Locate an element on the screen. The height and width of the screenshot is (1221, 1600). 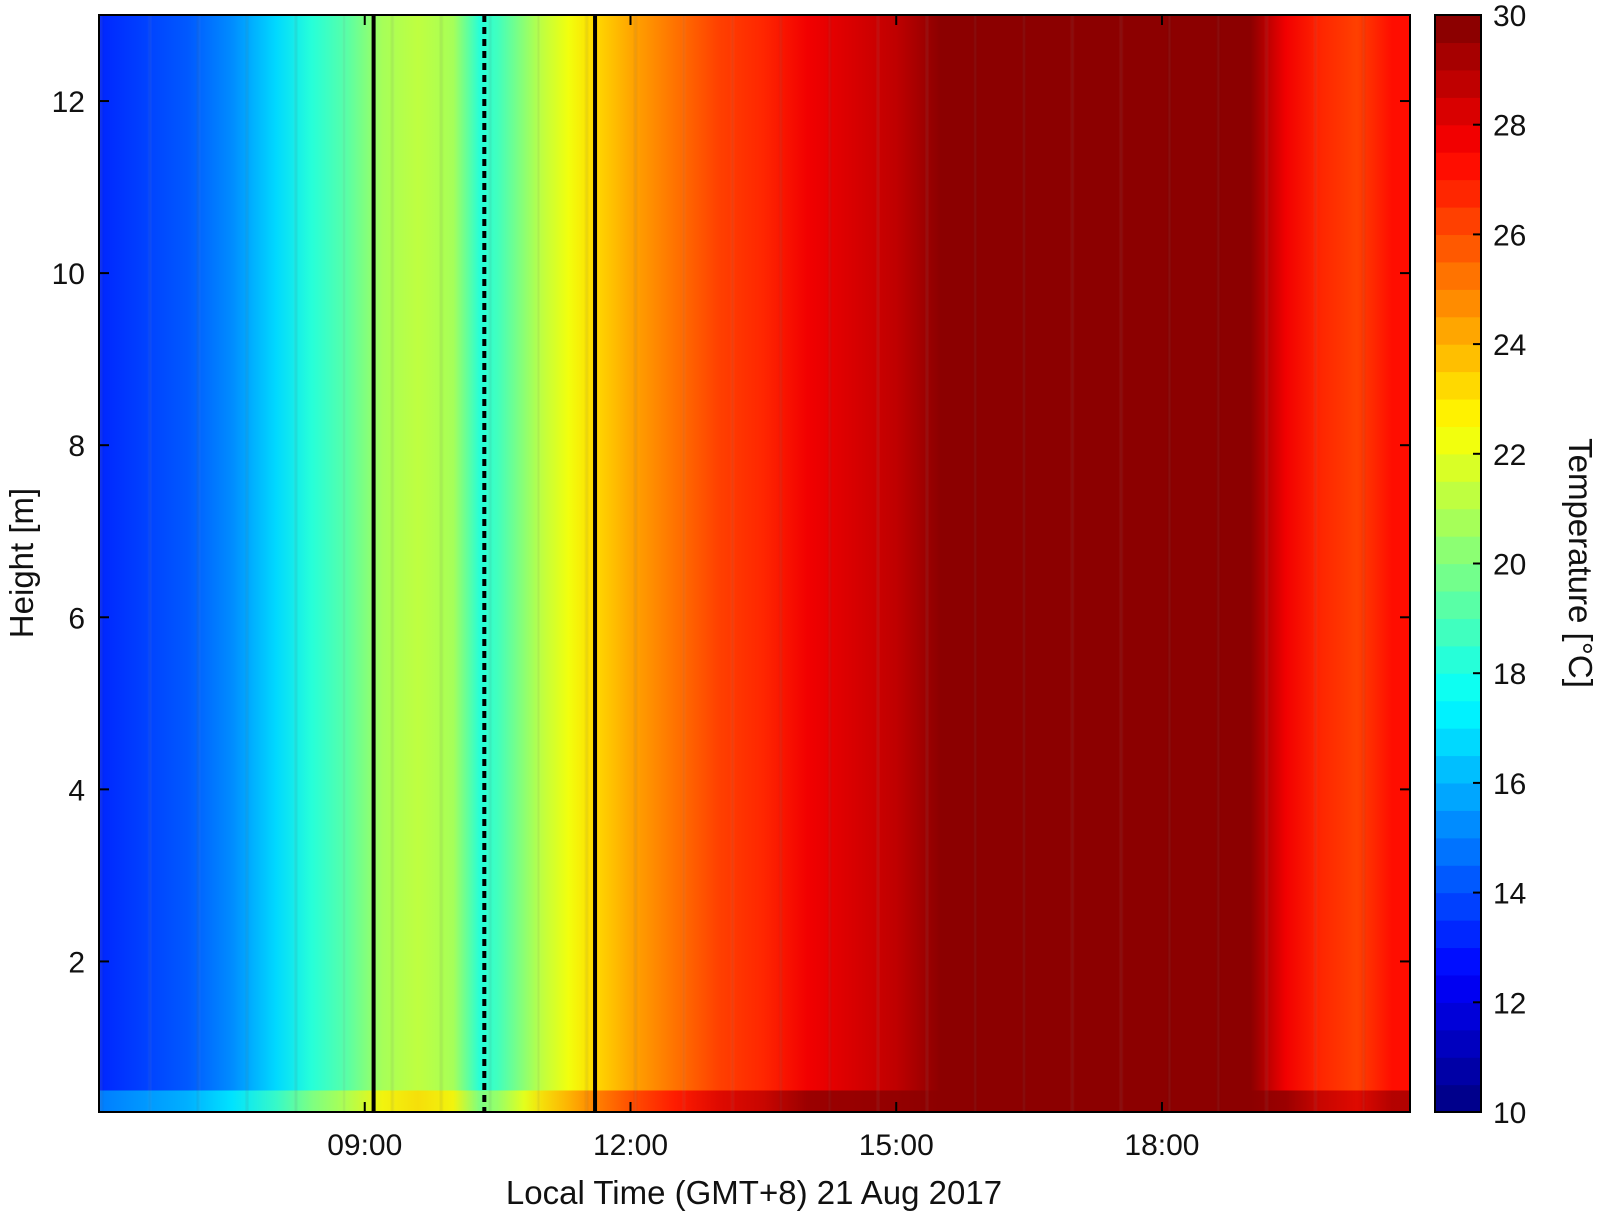
colorbar-tick-label: 16 is located at coordinates (1509, 784).